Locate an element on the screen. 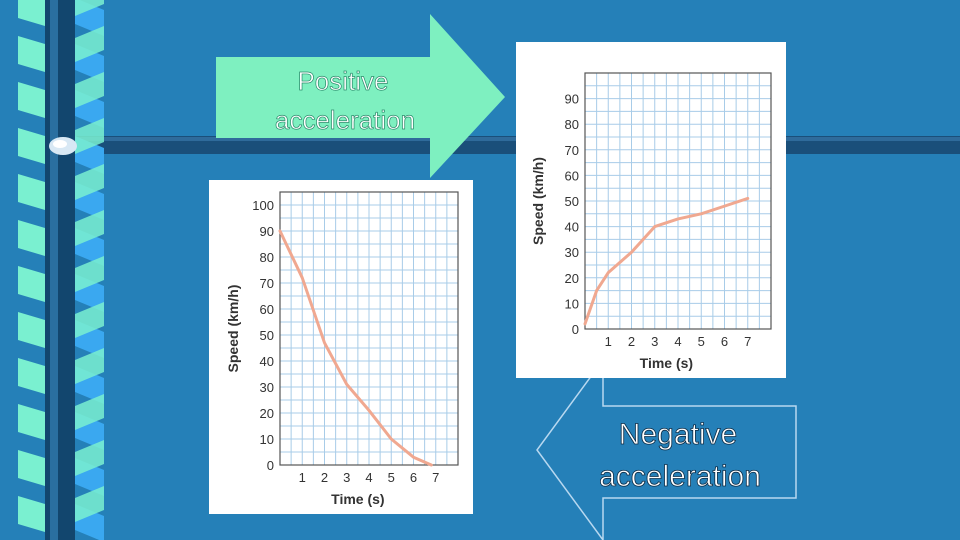  positive-arrow is located at coordinates (360, 96).